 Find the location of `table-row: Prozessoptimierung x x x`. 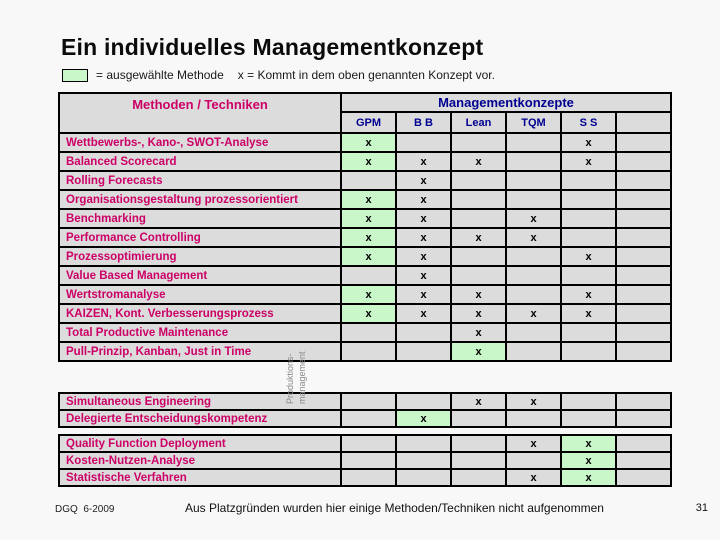

table-row: Prozessoptimierung x x x is located at coordinates (365, 256).